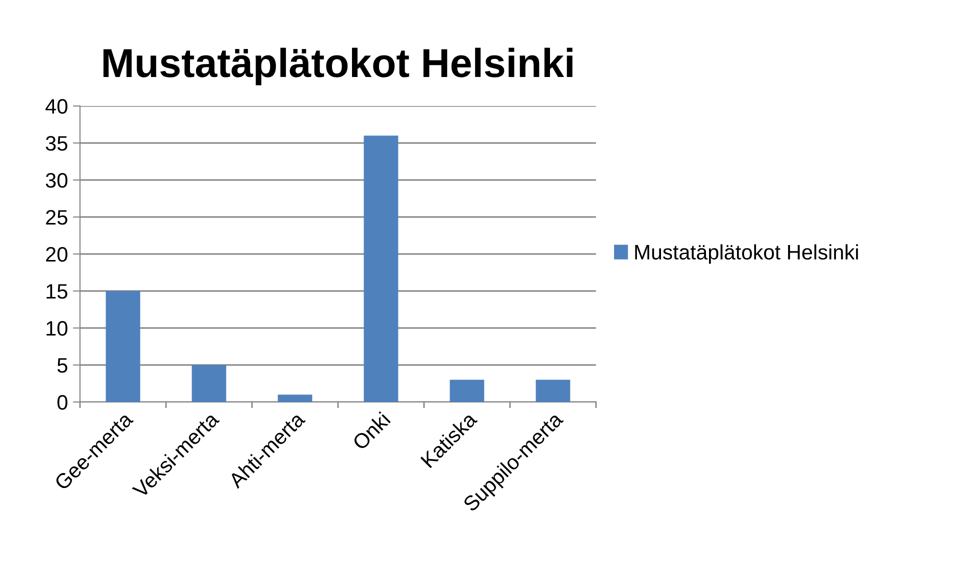  I want to click on y-tick-label: 30, so click(57, 180).